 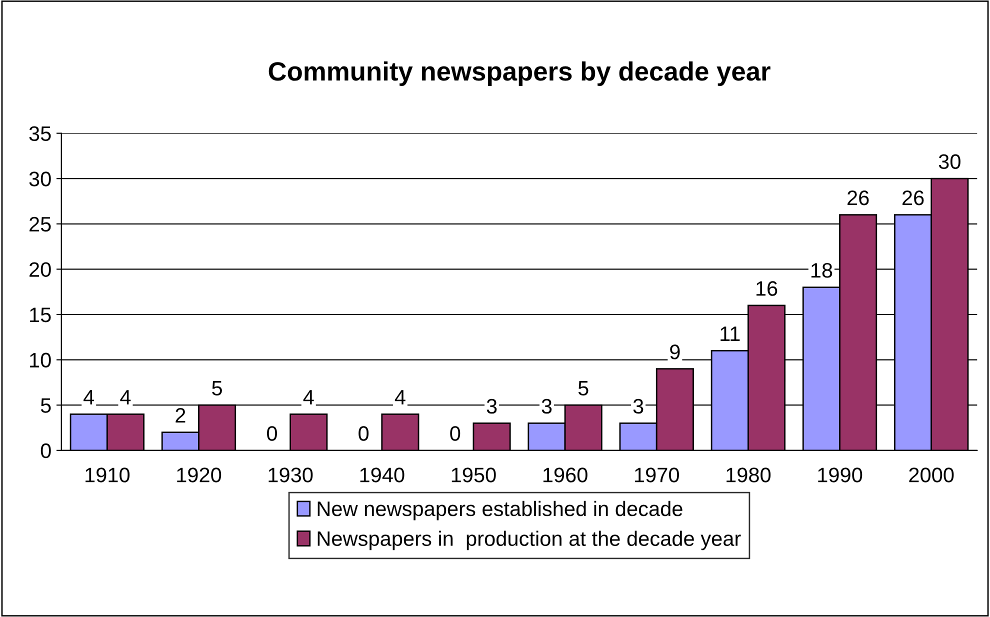 What do you see at coordinates (529, 540) in the screenshot?
I see `legend-label: Newspapers in production at the decade year` at bounding box center [529, 540].